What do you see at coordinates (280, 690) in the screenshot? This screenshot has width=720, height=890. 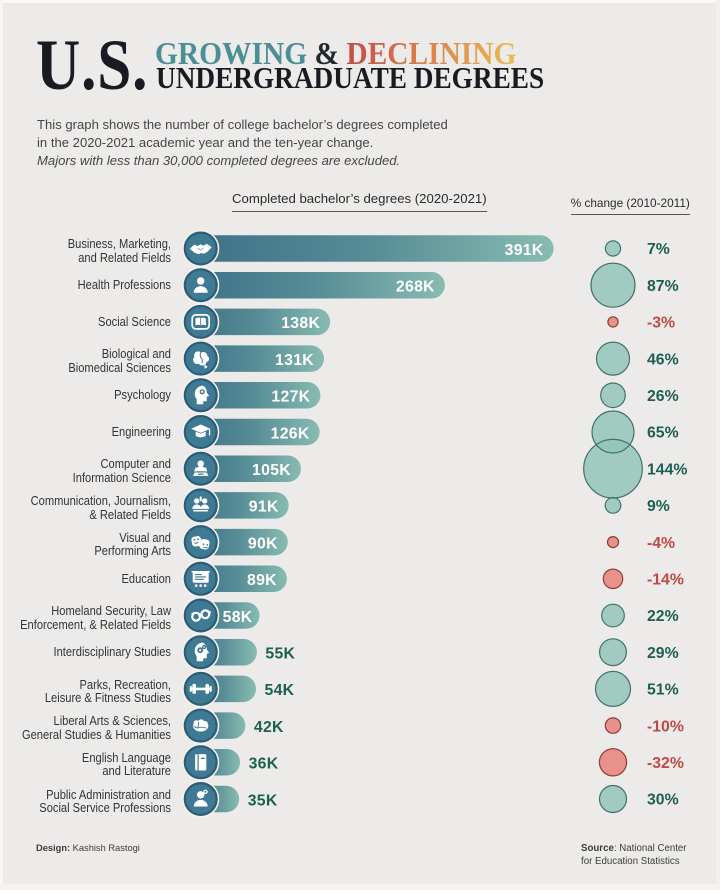 I see `svg-text: 54K` at bounding box center [280, 690].